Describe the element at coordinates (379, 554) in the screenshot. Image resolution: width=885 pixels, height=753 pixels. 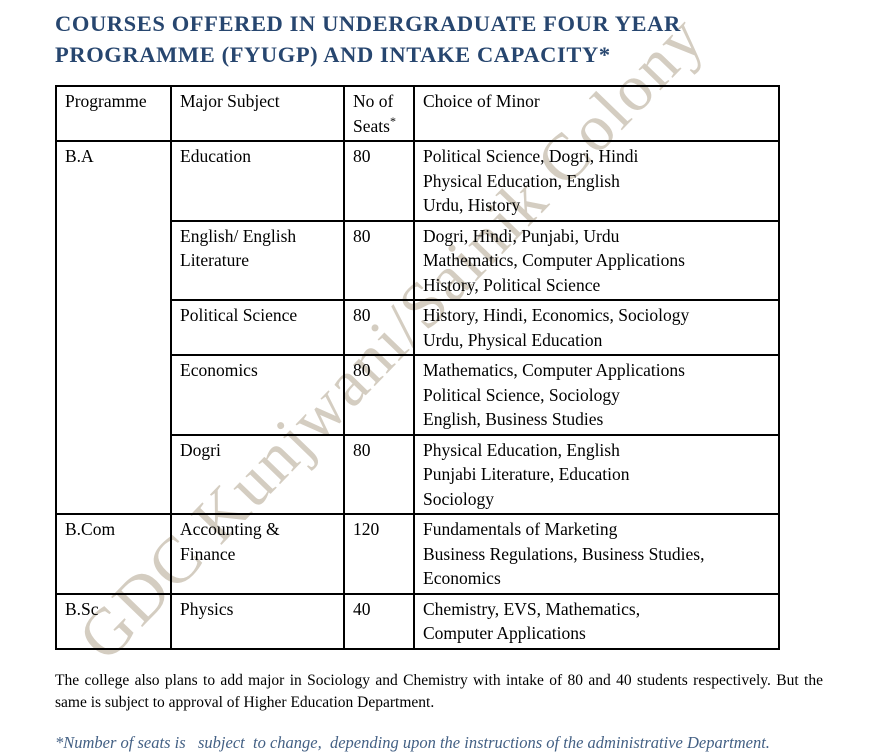
I see `seats-cell: 120` at that location.